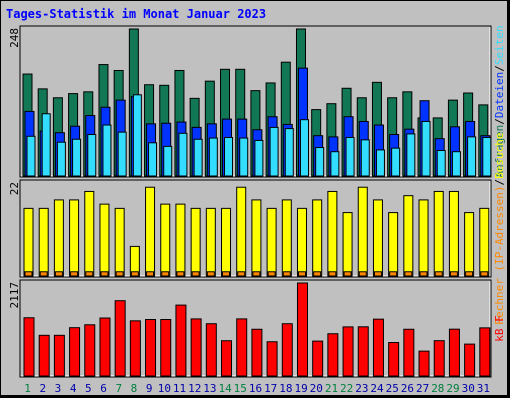 The height and width of the screenshot is (400, 512). Describe the element at coordinates (499, 45) in the screenshot. I see `hits-files-pages-legend-part-5: Seiten` at that location.